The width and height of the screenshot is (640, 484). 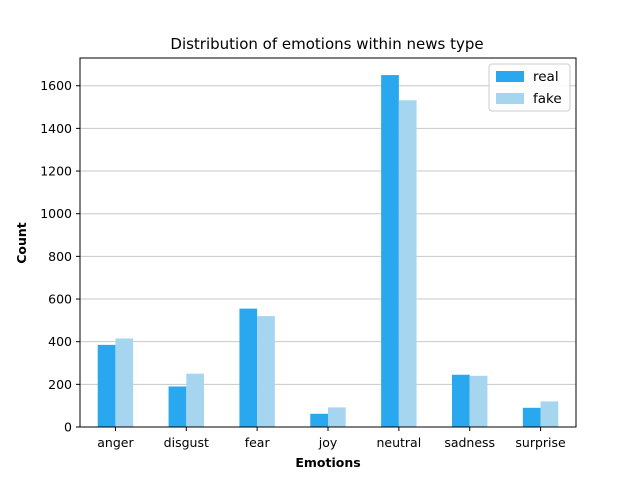 What do you see at coordinates (60, 384) in the screenshot?
I see `y-tick-label: 200` at bounding box center [60, 384].